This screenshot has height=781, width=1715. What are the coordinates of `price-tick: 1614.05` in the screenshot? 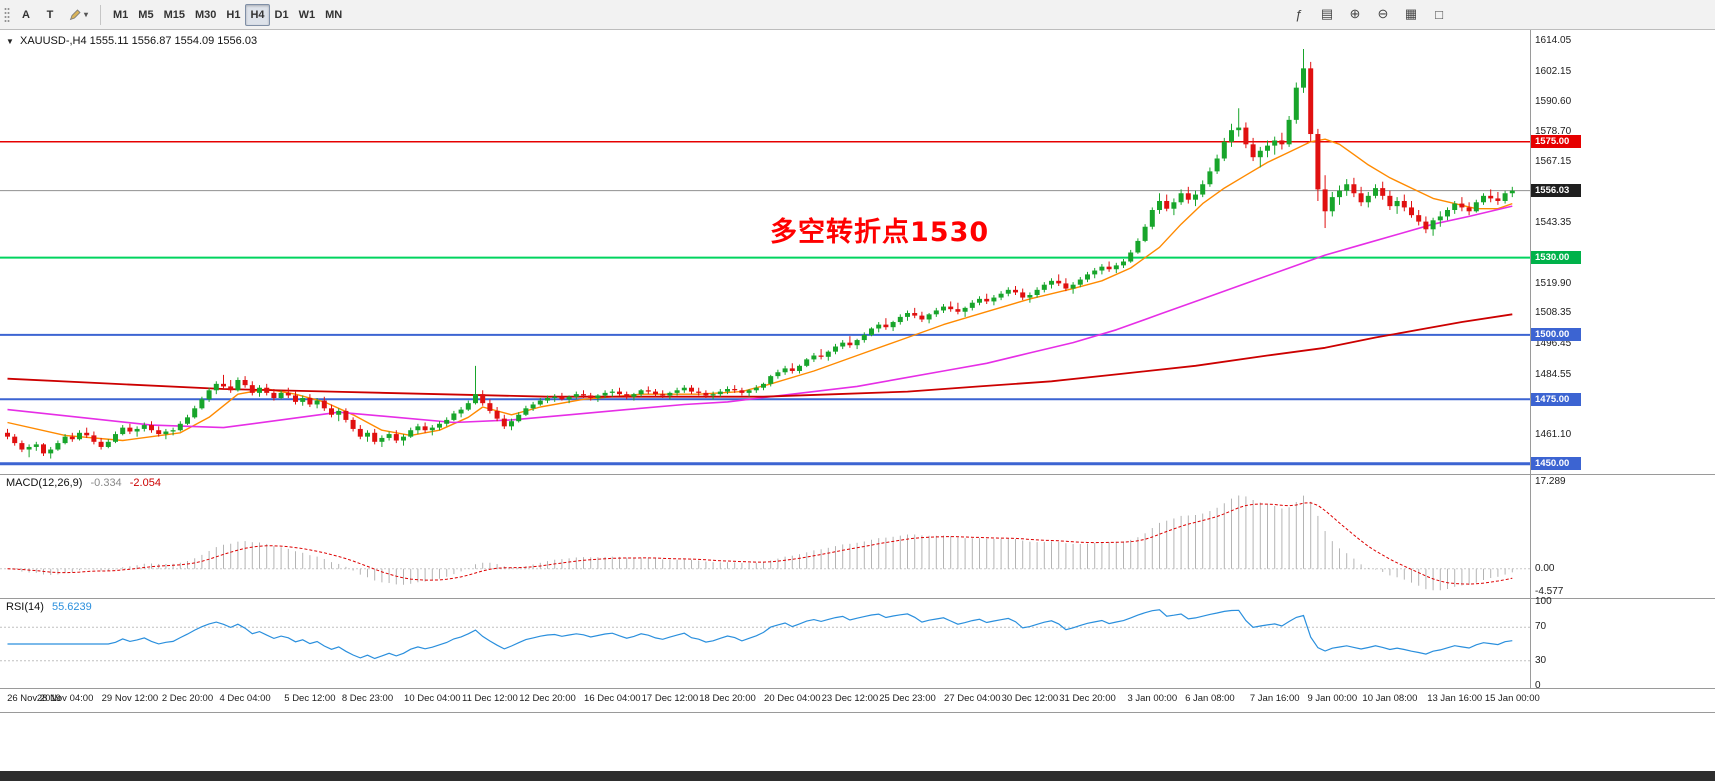 It's located at (1553, 41).